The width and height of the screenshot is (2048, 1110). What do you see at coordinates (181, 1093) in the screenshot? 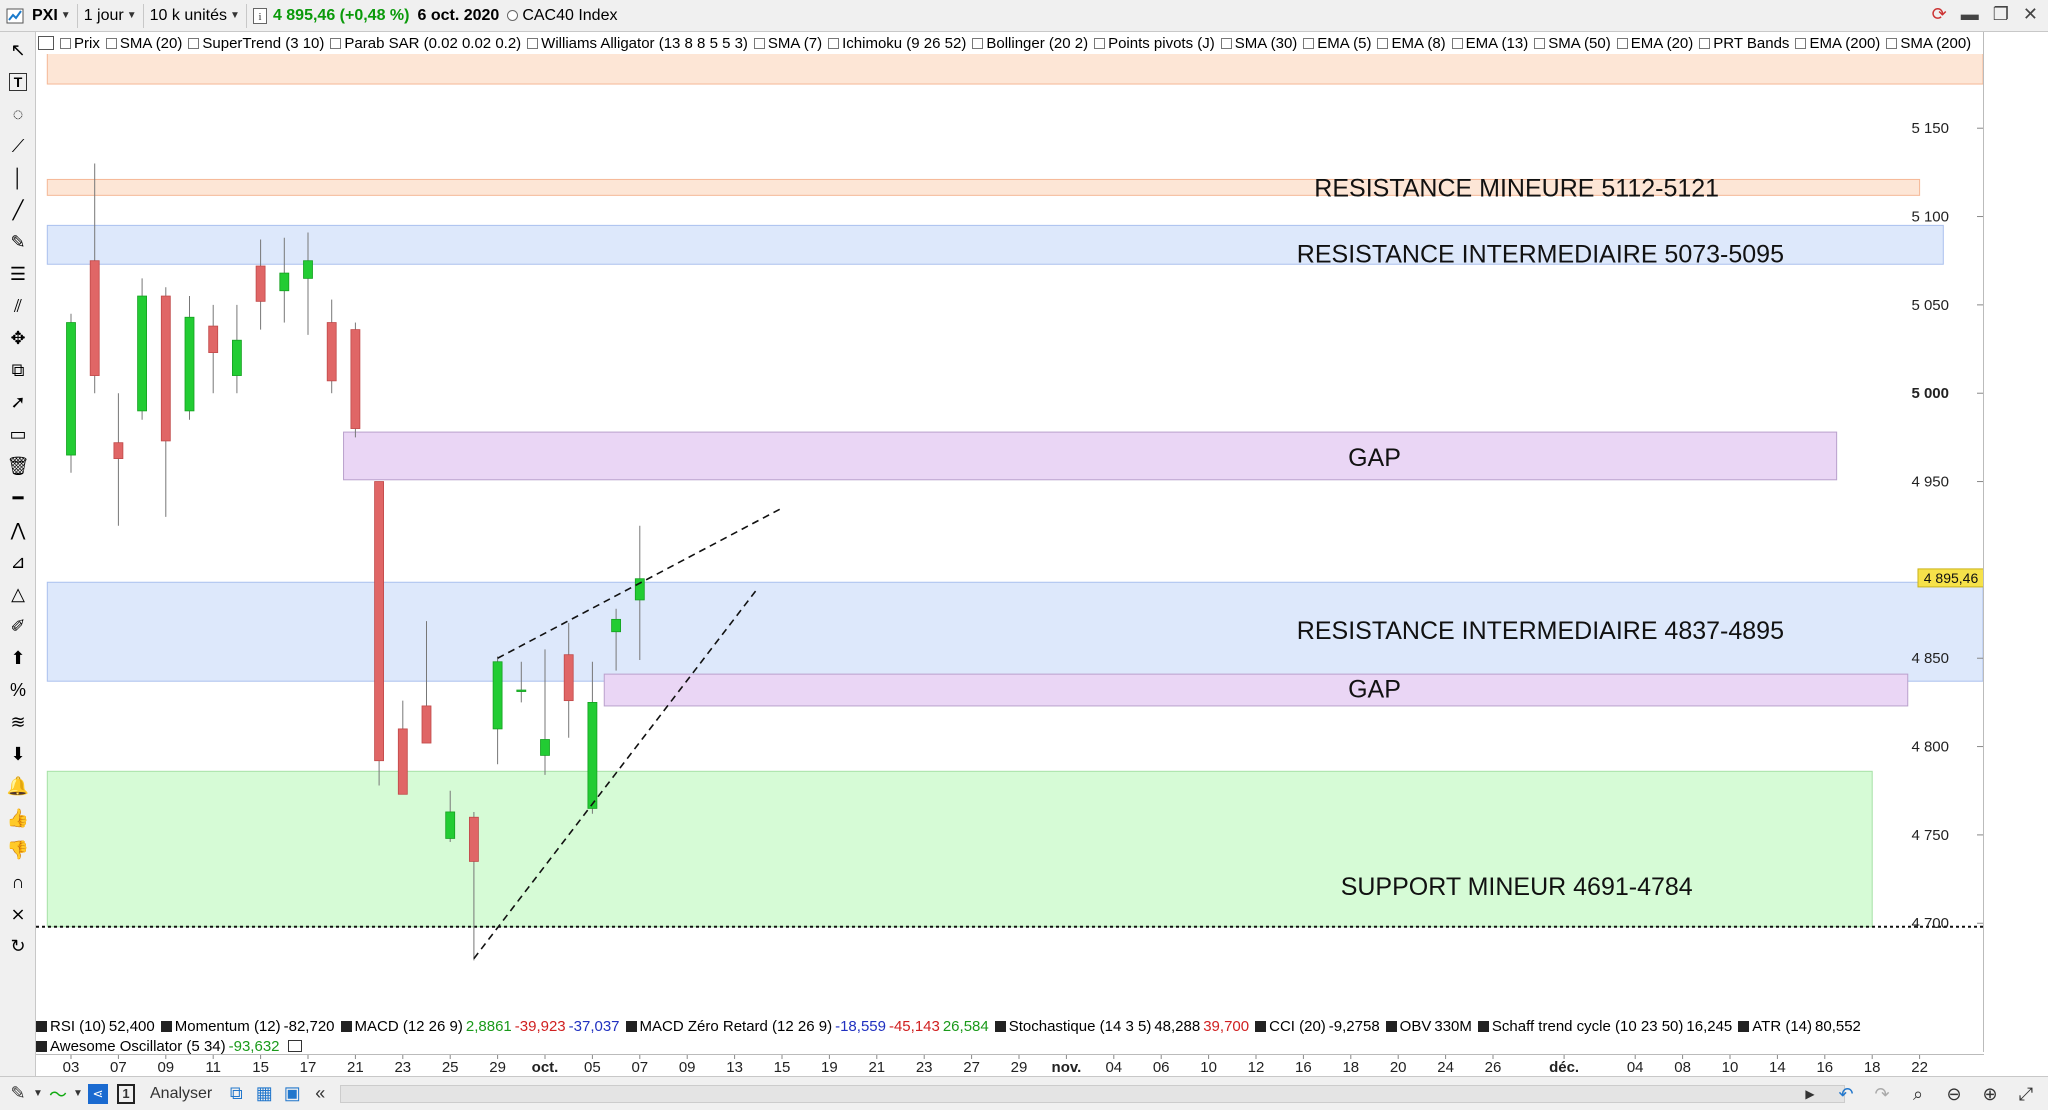
I see `analyser-button: Analyser` at bounding box center [181, 1093].